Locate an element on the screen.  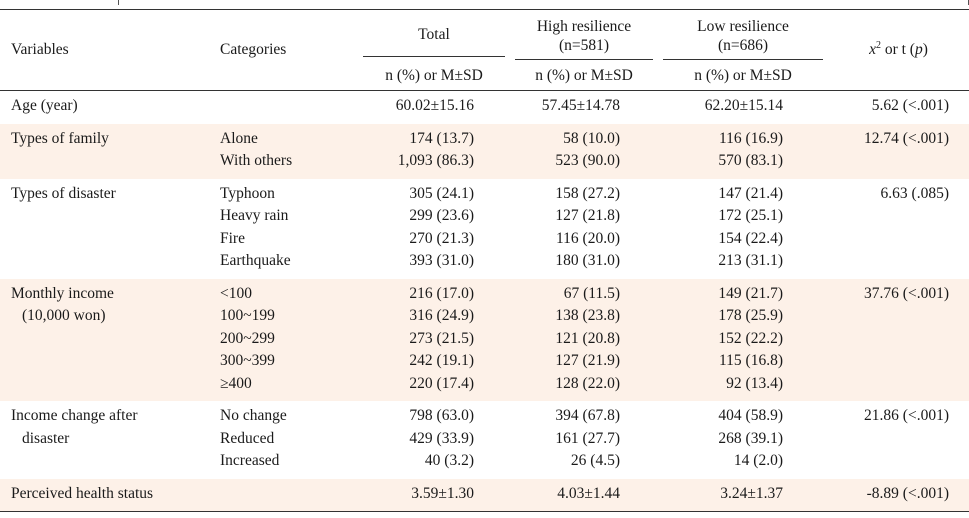
header-low-group: Low resilience (n=686) is located at coordinates (743, 38).